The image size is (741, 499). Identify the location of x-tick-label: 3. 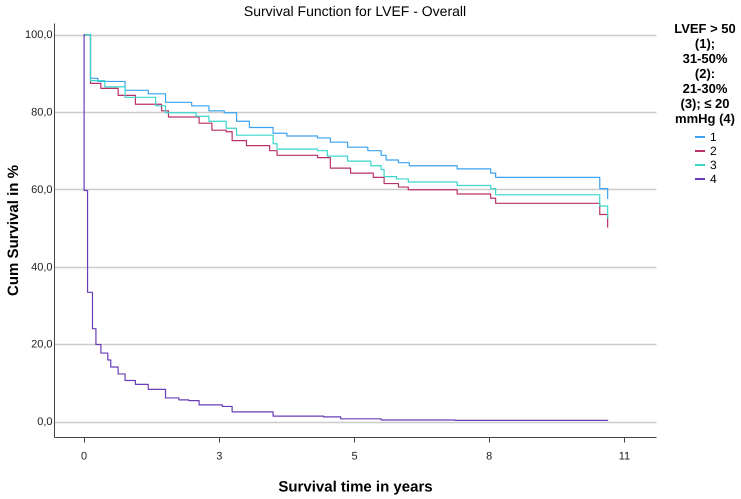
(219, 456).